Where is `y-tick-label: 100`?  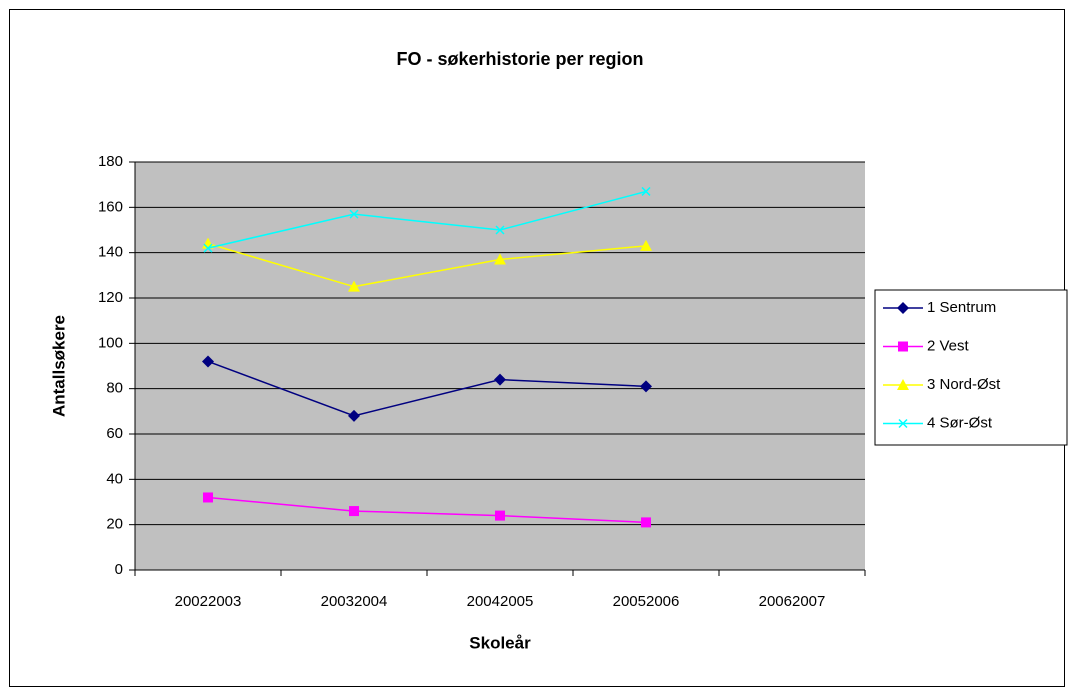
y-tick-label: 100 is located at coordinates (110, 342).